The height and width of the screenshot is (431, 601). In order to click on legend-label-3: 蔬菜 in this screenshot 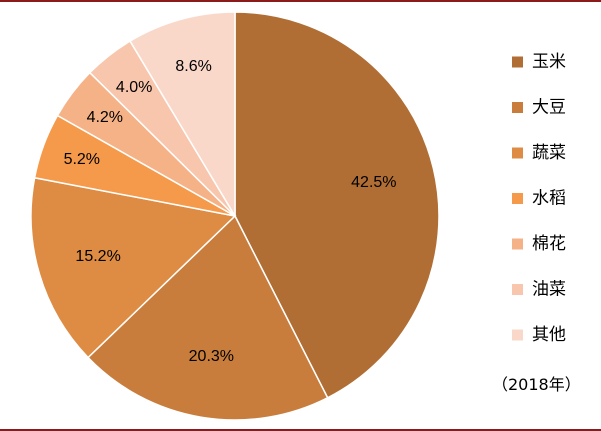, I will do `click(549, 153)`.